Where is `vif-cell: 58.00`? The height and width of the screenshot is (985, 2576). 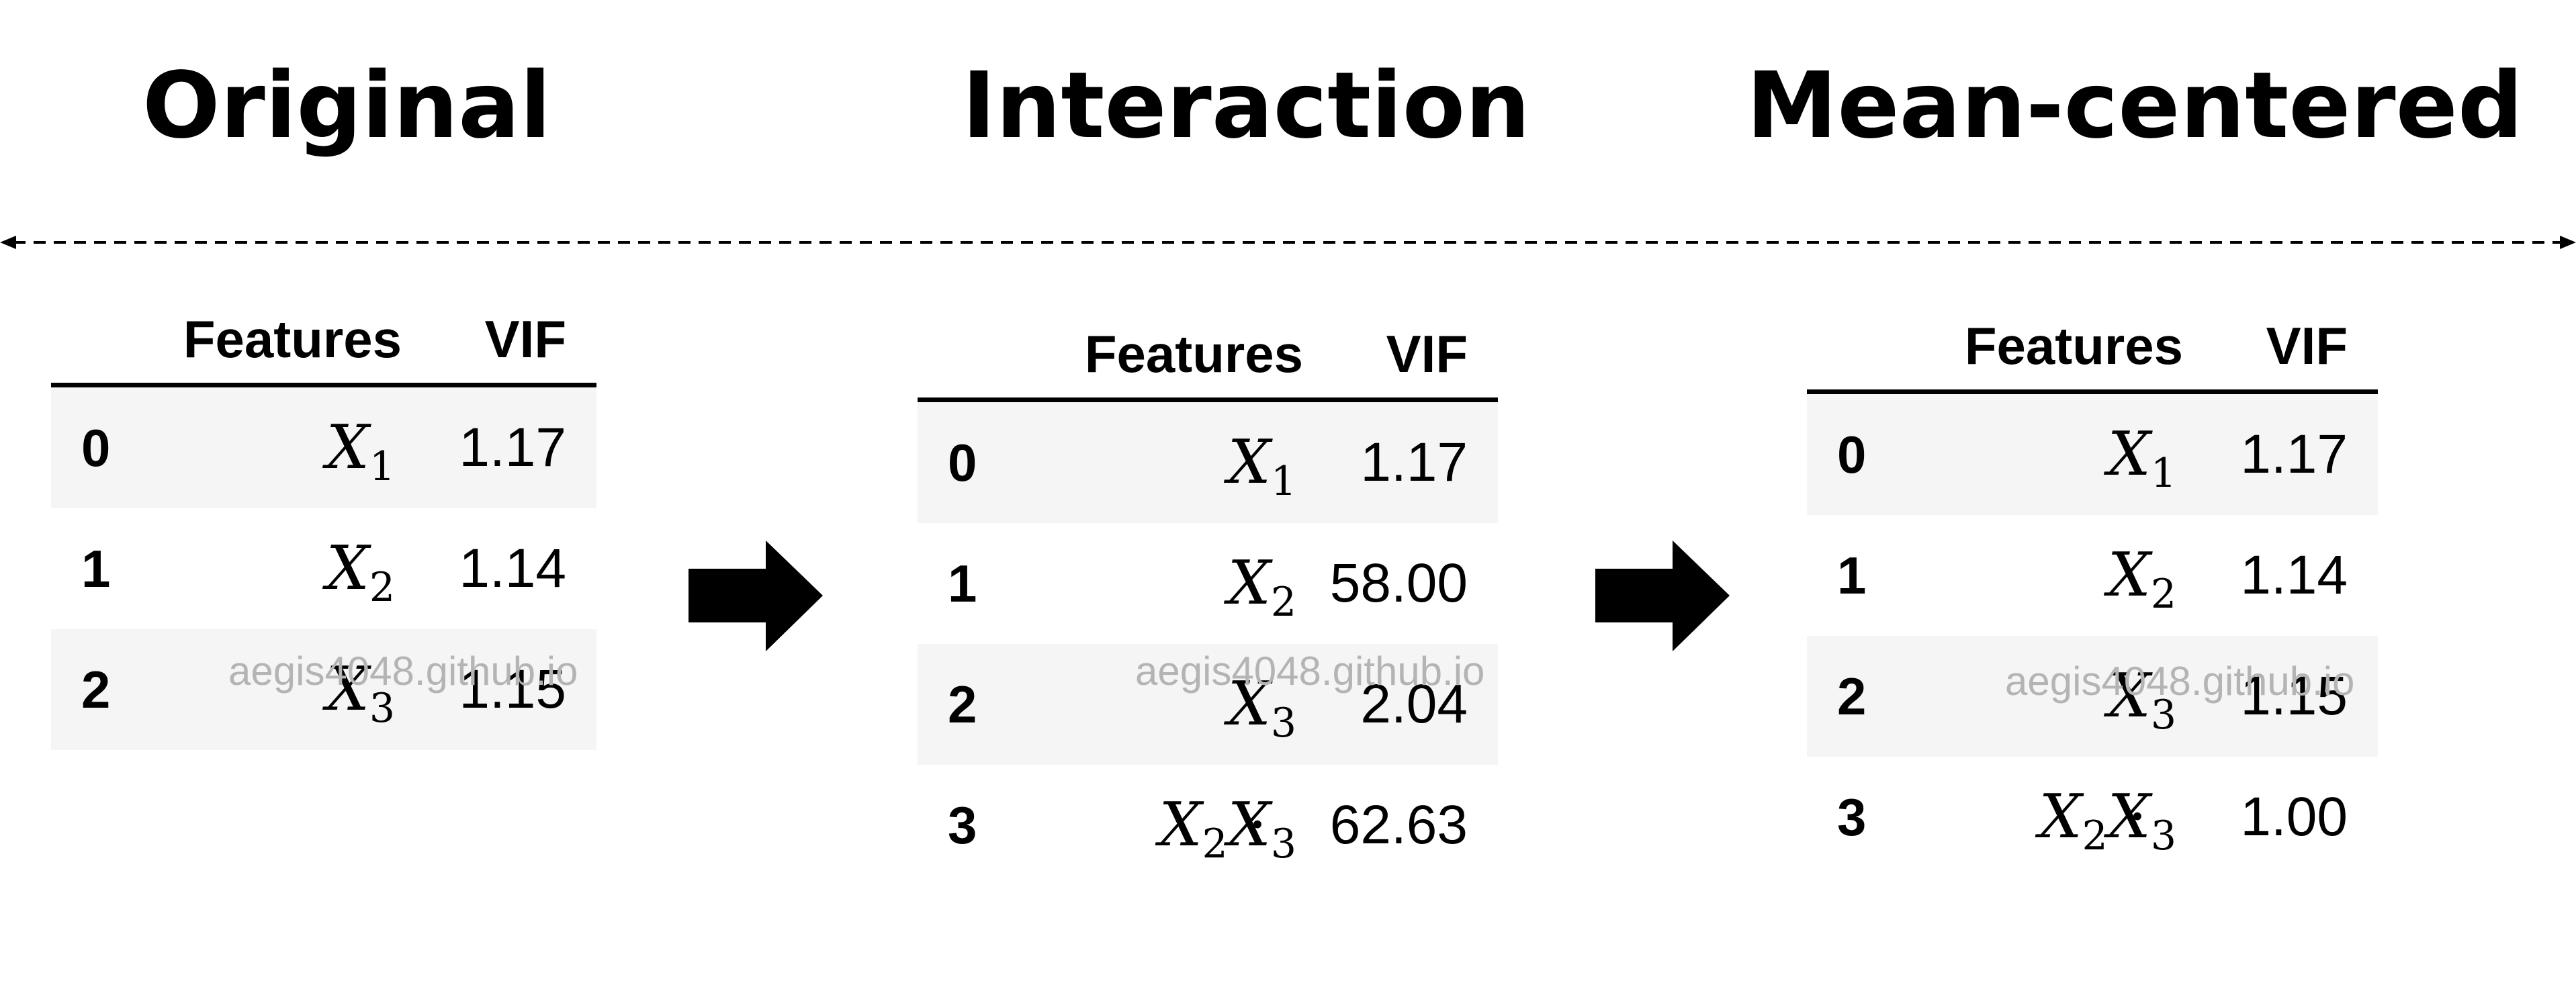 vif-cell: 58.00 is located at coordinates (1399, 583).